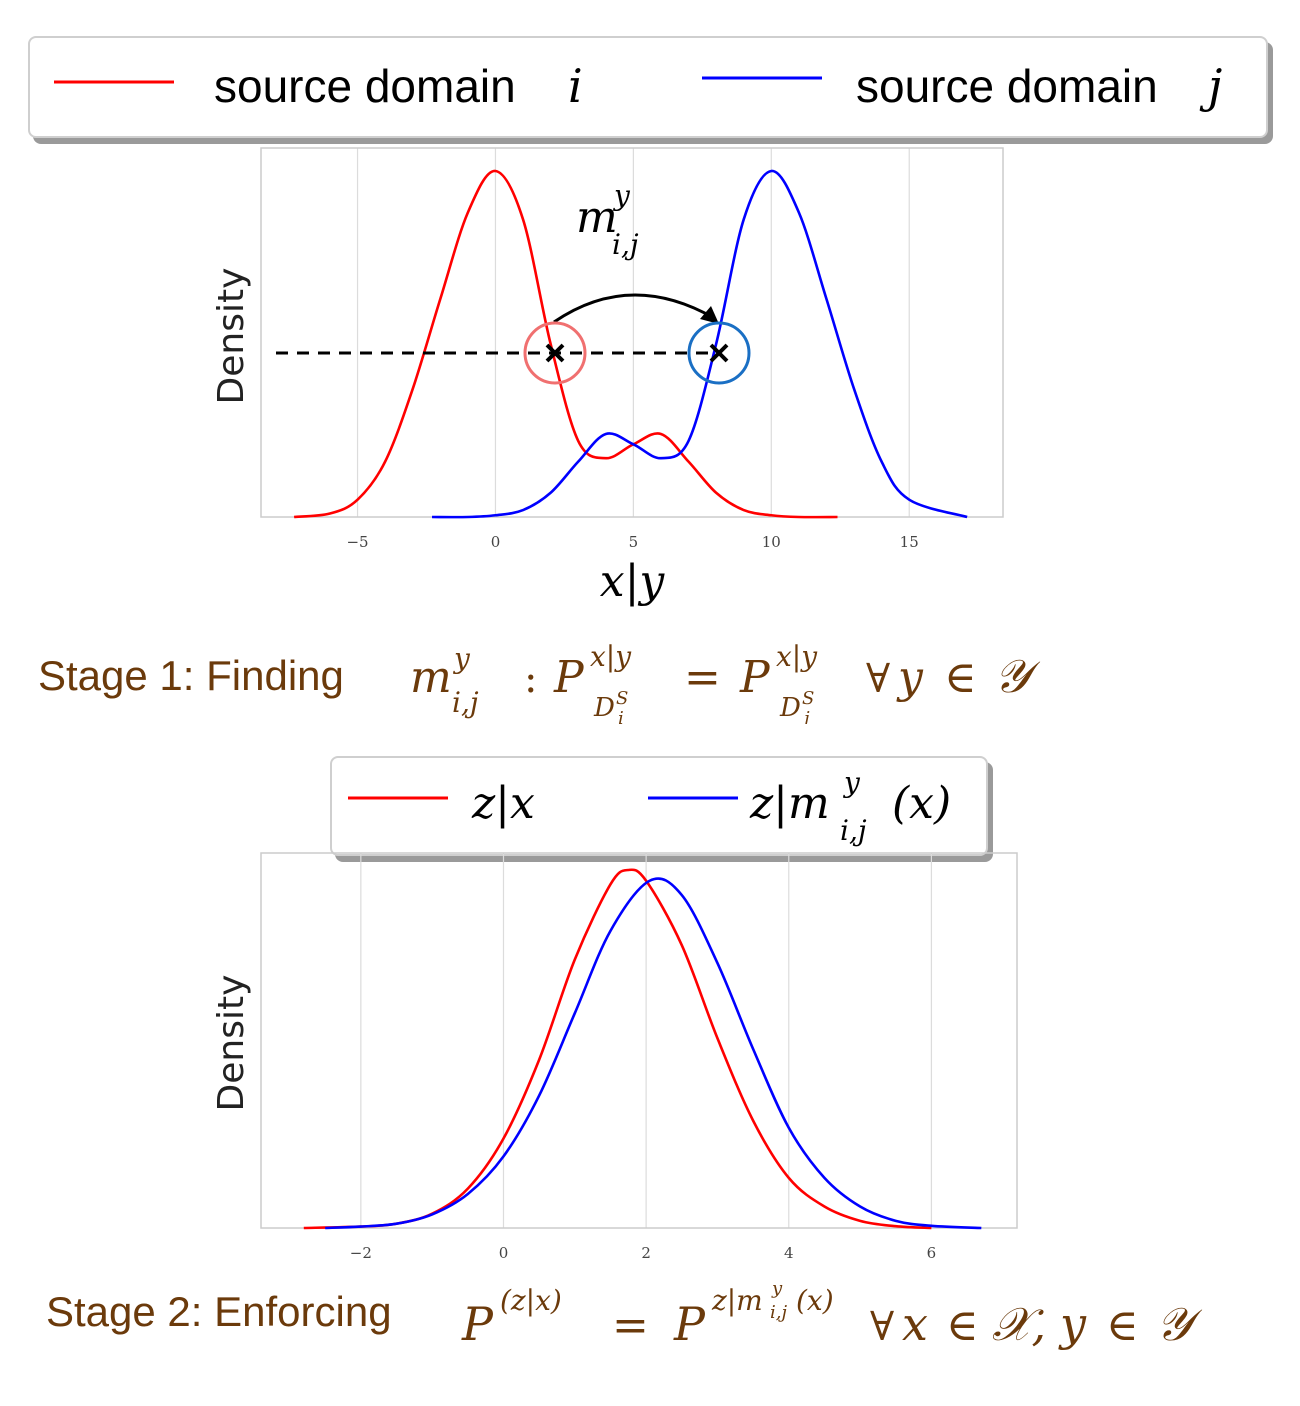  What do you see at coordinates (231, 1043) in the screenshot?
I see `chart2-ylabel: Density` at bounding box center [231, 1043].